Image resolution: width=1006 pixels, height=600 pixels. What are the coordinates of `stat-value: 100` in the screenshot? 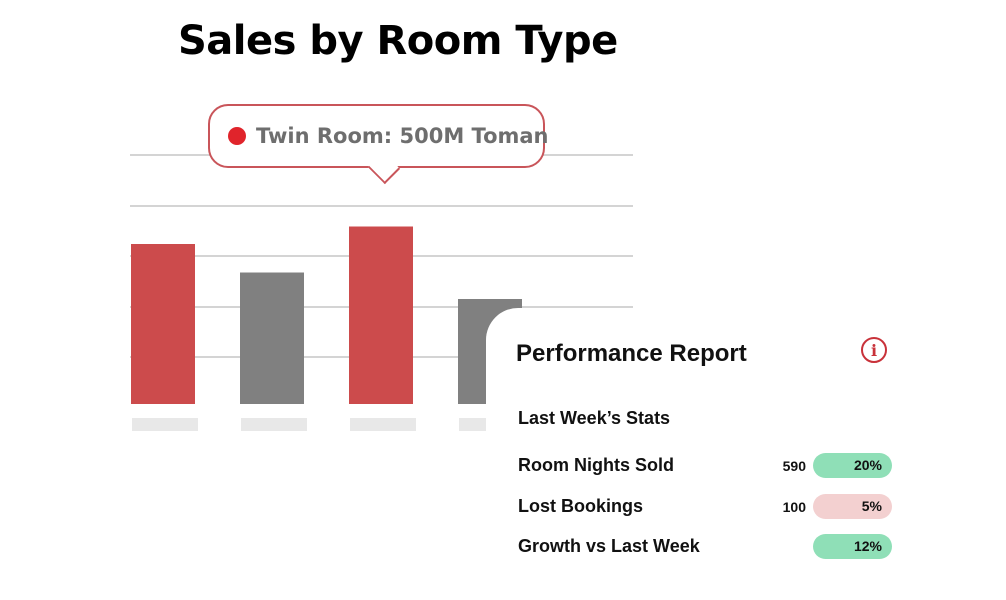 It's located at (794, 507).